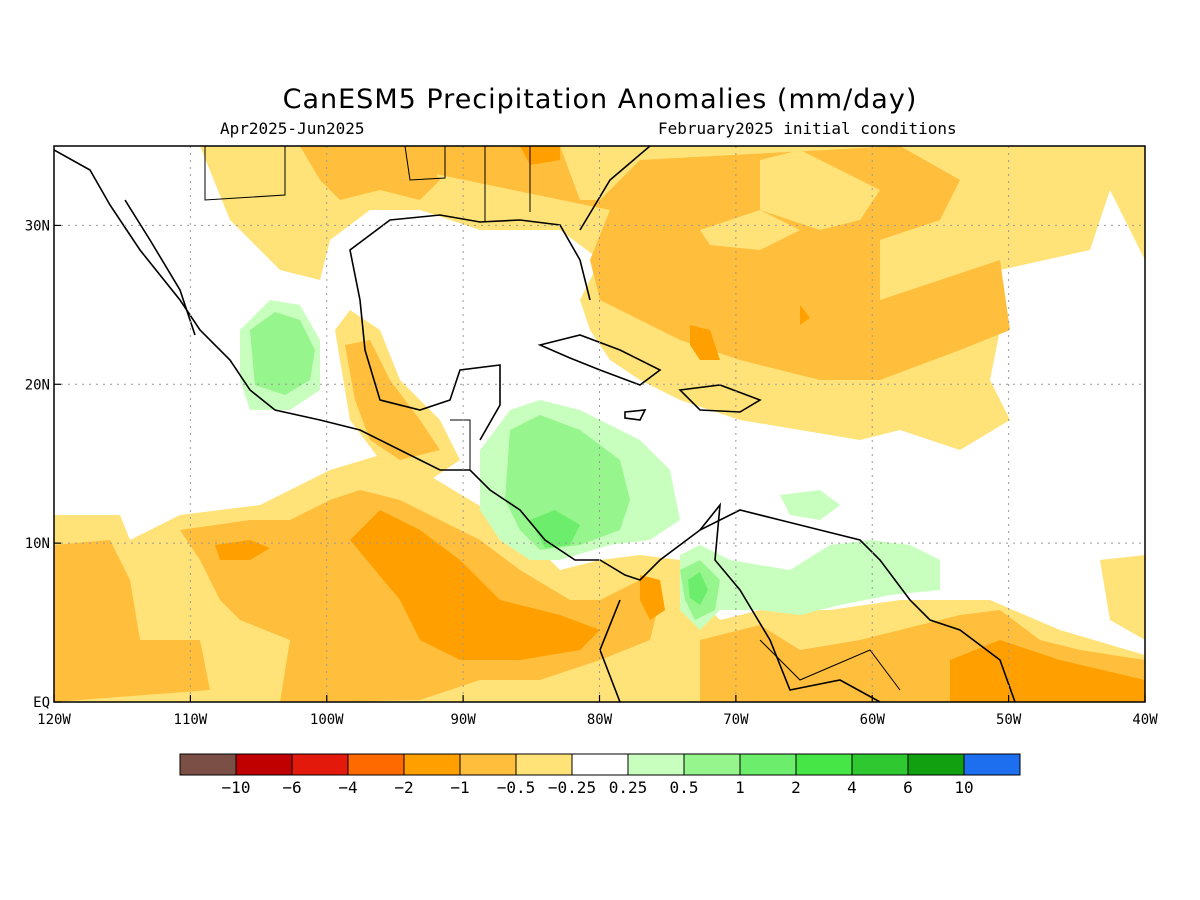  Describe the element at coordinates (37, 544) in the screenshot. I see `lat-tick-label: 10N` at that location.